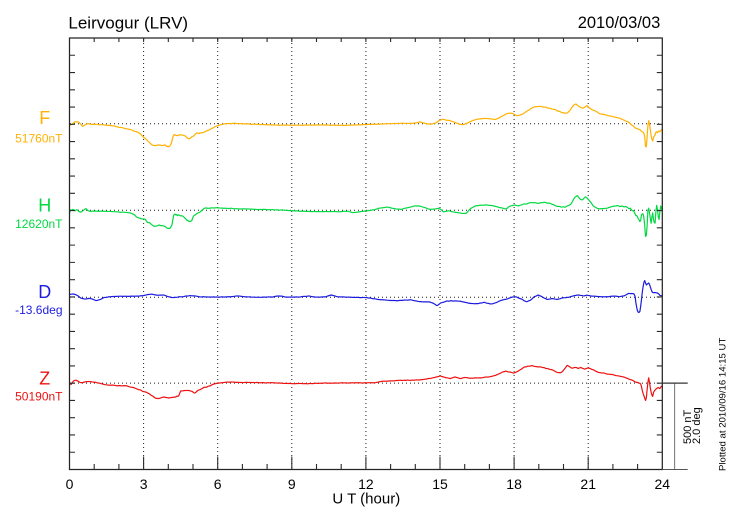 This screenshot has width=730, height=520. Describe the element at coordinates (39, 224) in the screenshot. I see `svg-text: 12620nT` at that location.